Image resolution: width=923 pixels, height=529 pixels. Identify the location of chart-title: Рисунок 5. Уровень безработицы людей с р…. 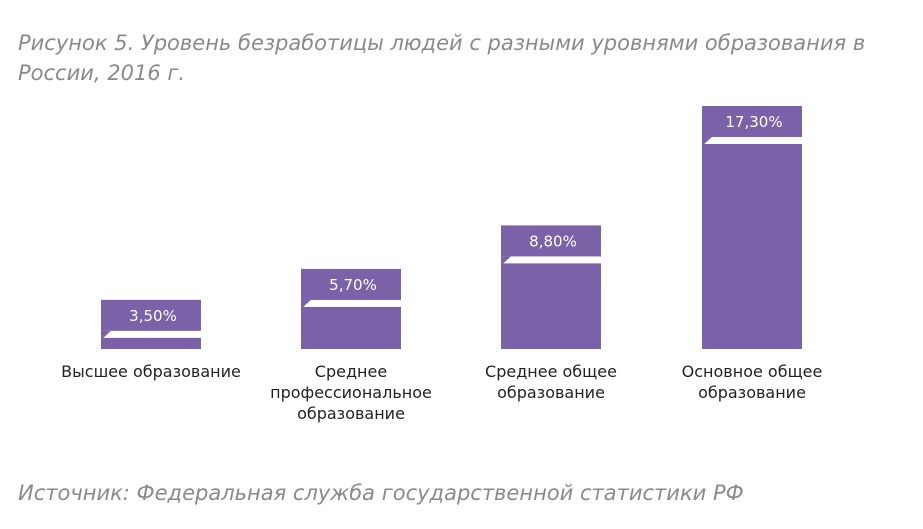
(442, 58).